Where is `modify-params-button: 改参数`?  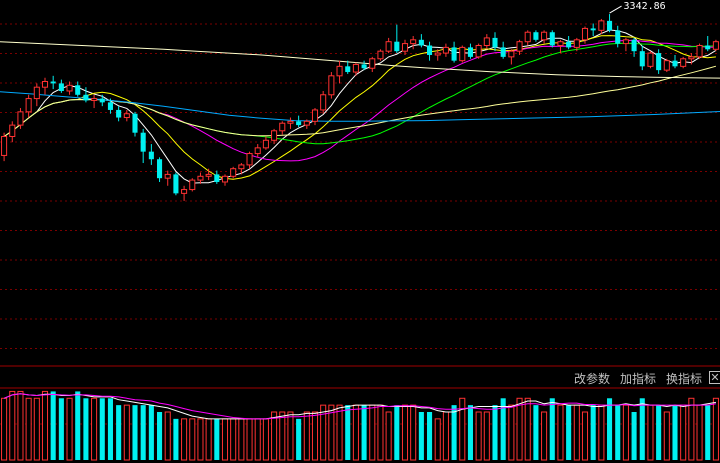 modify-params-button: 改参数 is located at coordinates (592, 379).